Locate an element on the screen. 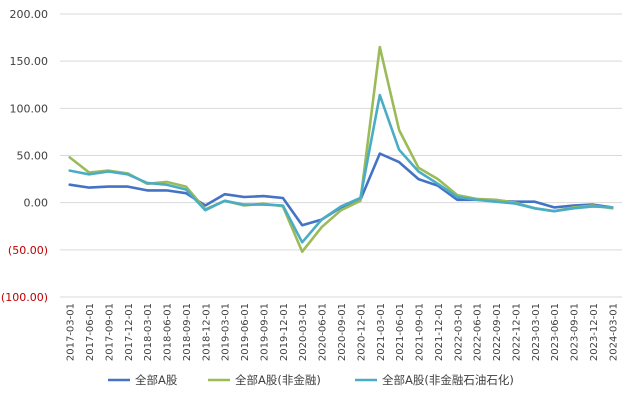  x-tick-label: 2023-12-01 is located at coordinates (594, 332).